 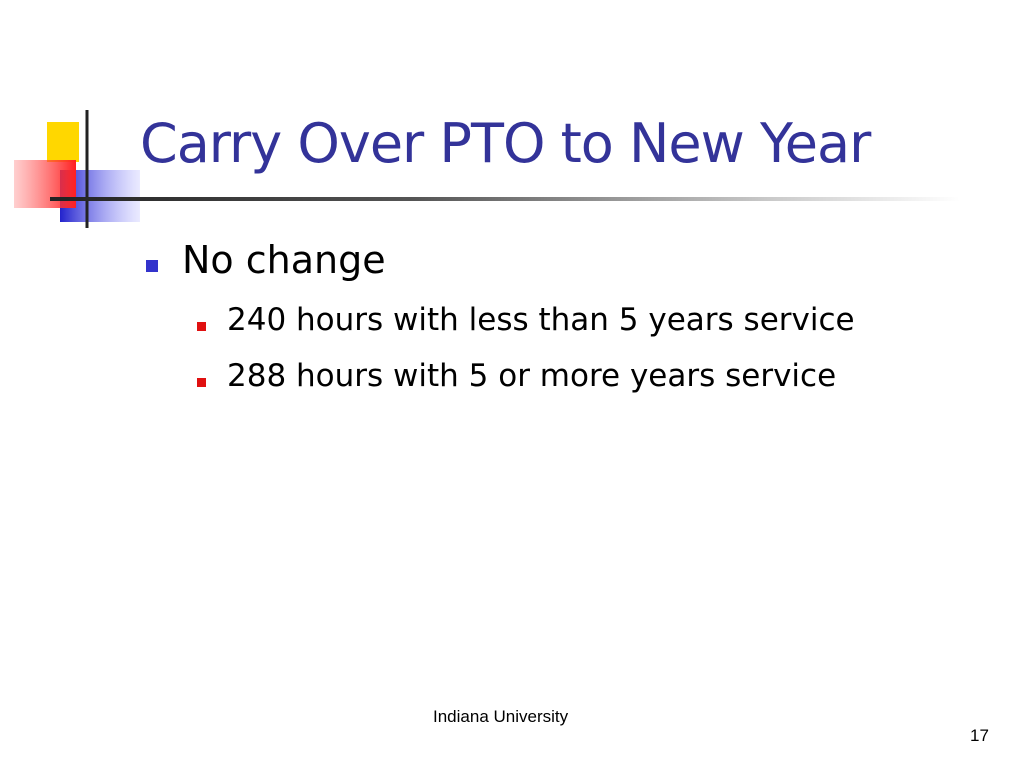 What do you see at coordinates (284, 260) in the screenshot?
I see `bullet-text: No change` at bounding box center [284, 260].